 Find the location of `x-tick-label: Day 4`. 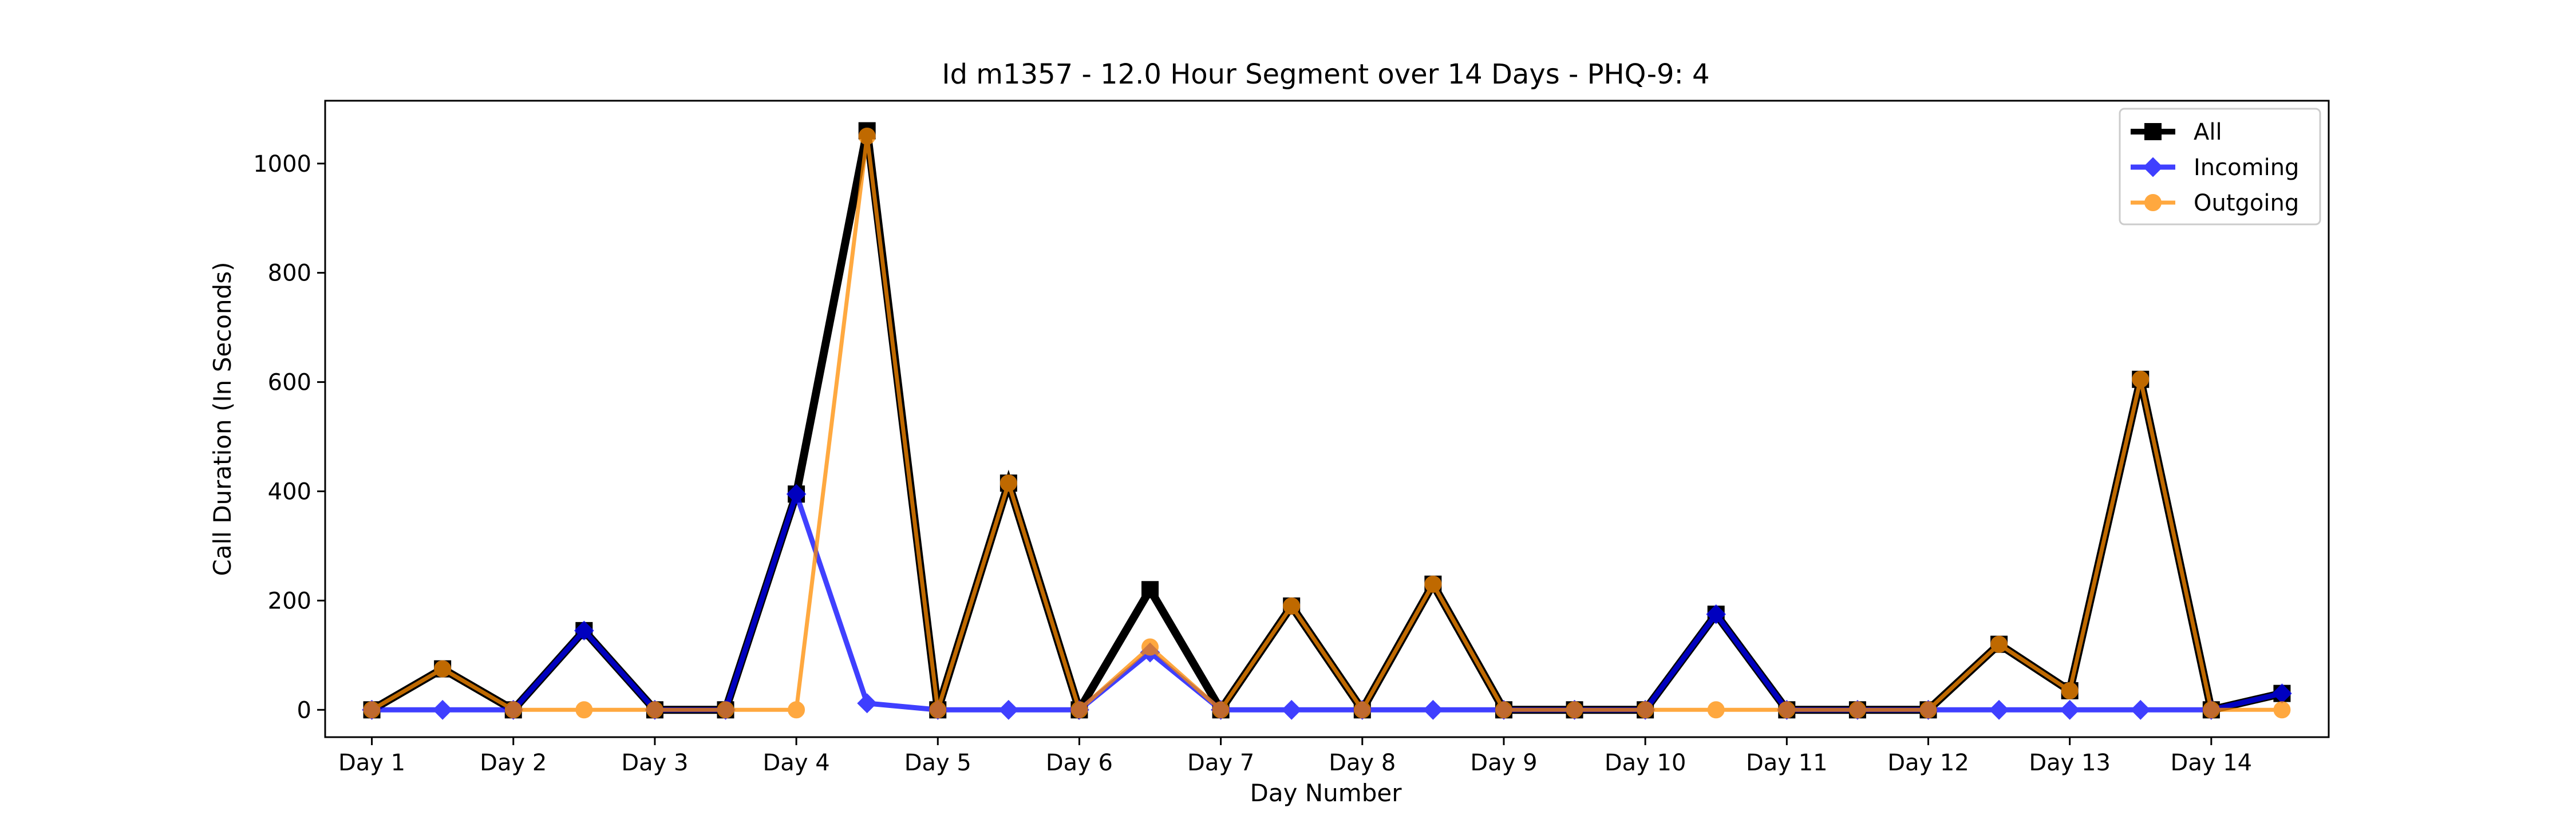

x-tick-label: Day 4 is located at coordinates (796, 763).